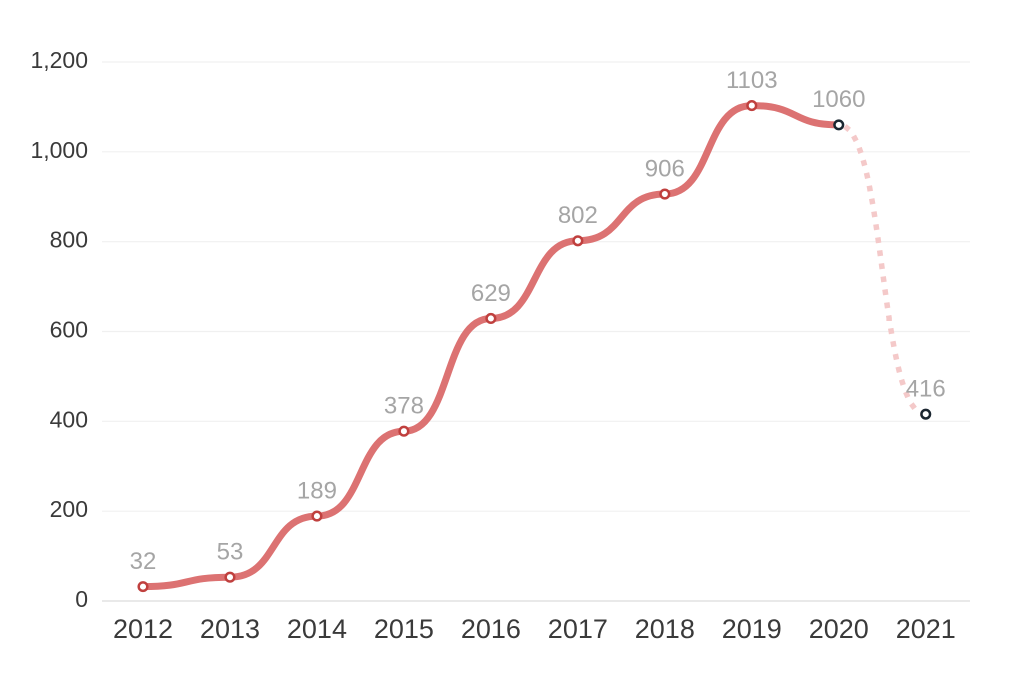 The image size is (1027, 673). I want to click on y-axis-tick-label: 200, so click(69, 509).